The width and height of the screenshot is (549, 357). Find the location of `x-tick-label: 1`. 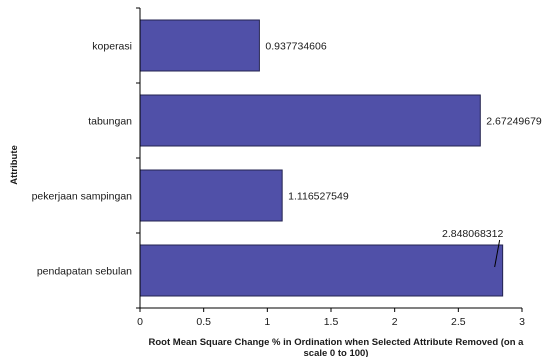

x-tick-label: 1 is located at coordinates (267, 322).